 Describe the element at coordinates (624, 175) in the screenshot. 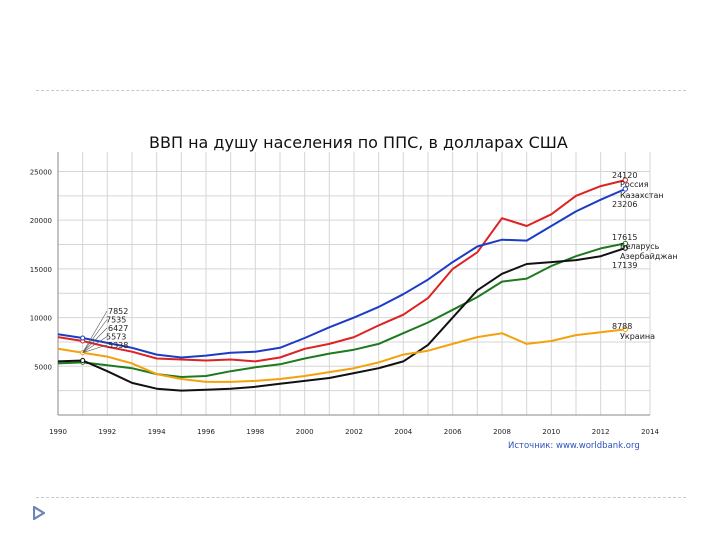

I see `series-end-value: 24120` at that location.